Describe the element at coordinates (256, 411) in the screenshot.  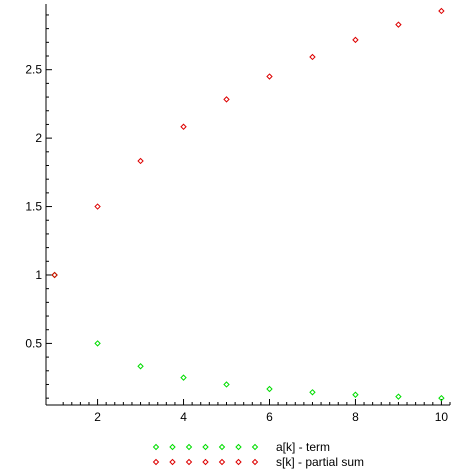
I see `x-ticks: 2 4 6 8 10` at that location.